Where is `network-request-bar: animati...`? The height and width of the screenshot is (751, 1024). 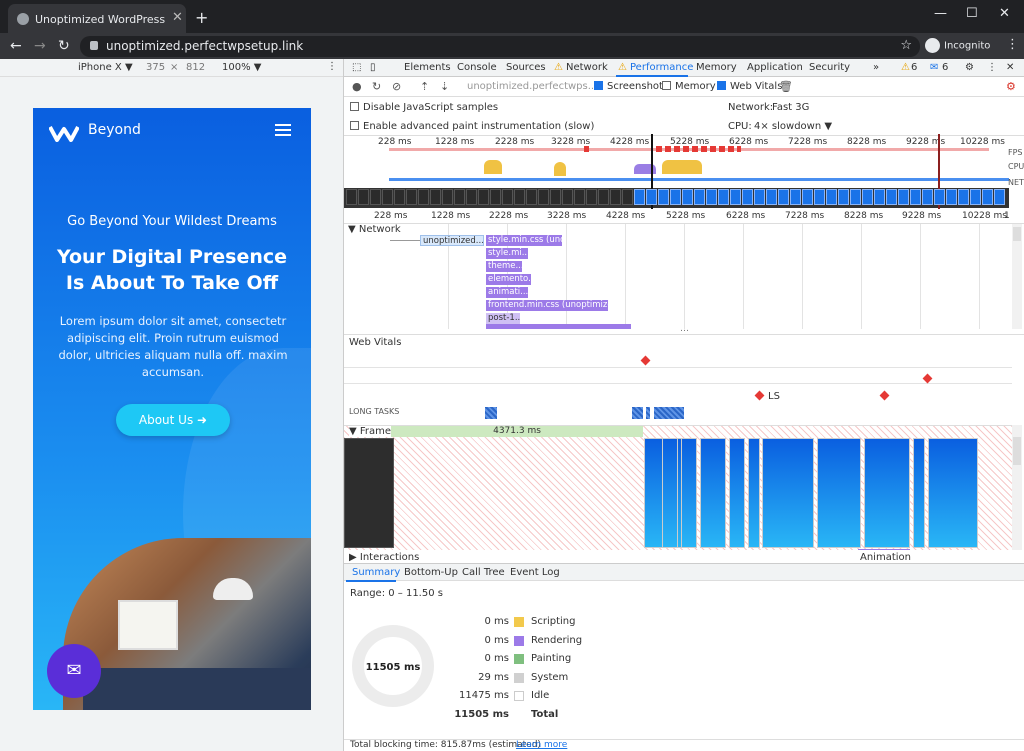 network-request-bar: animati... is located at coordinates (507, 292).